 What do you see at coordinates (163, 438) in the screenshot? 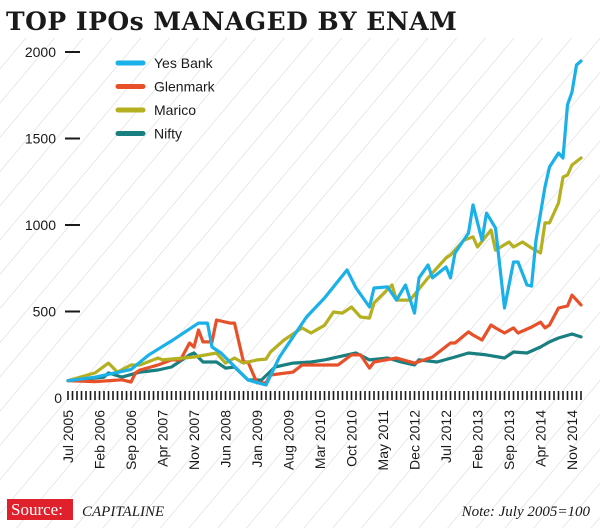
I see `x-tick-label: Apr 2007` at bounding box center [163, 438].